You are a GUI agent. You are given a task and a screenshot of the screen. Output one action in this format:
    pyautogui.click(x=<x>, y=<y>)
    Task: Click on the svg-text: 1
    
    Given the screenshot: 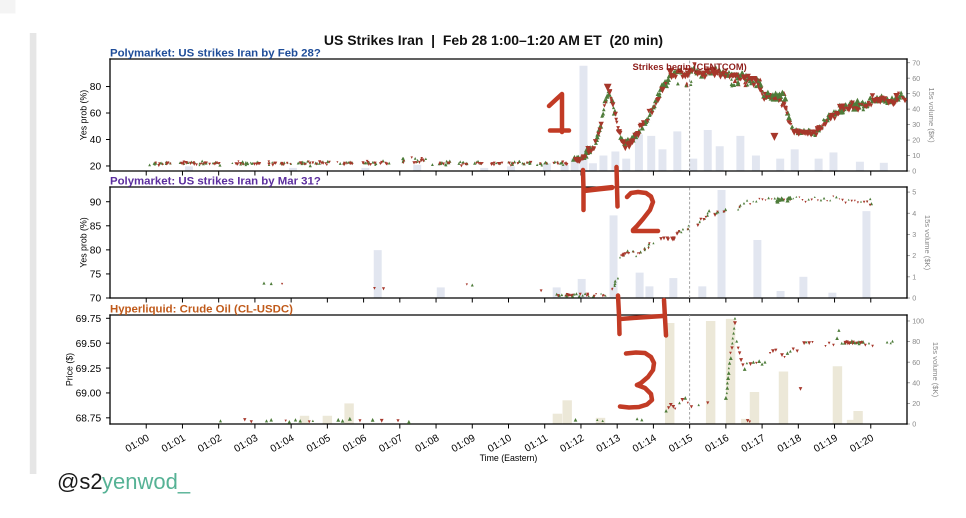 What is the action you would take?
    pyautogui.click(x=914, y=276)
    